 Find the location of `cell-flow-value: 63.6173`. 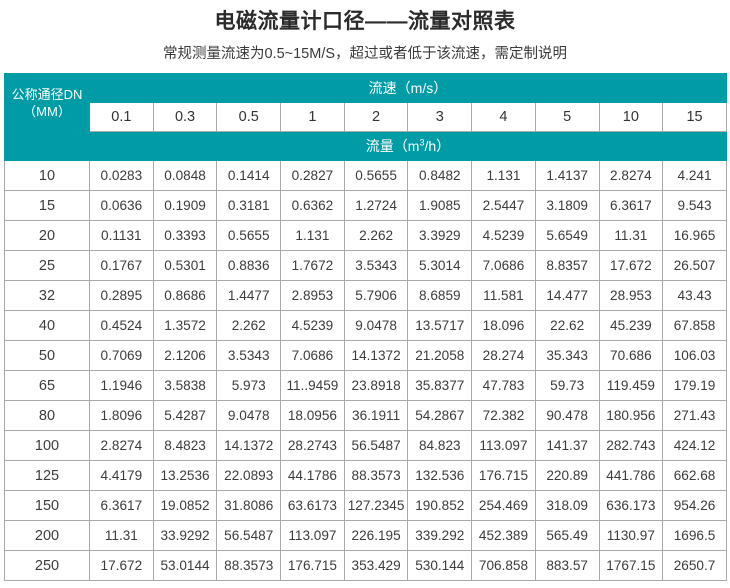

cell-flow-value: 63.6173 is located at coordinates (312, 505).